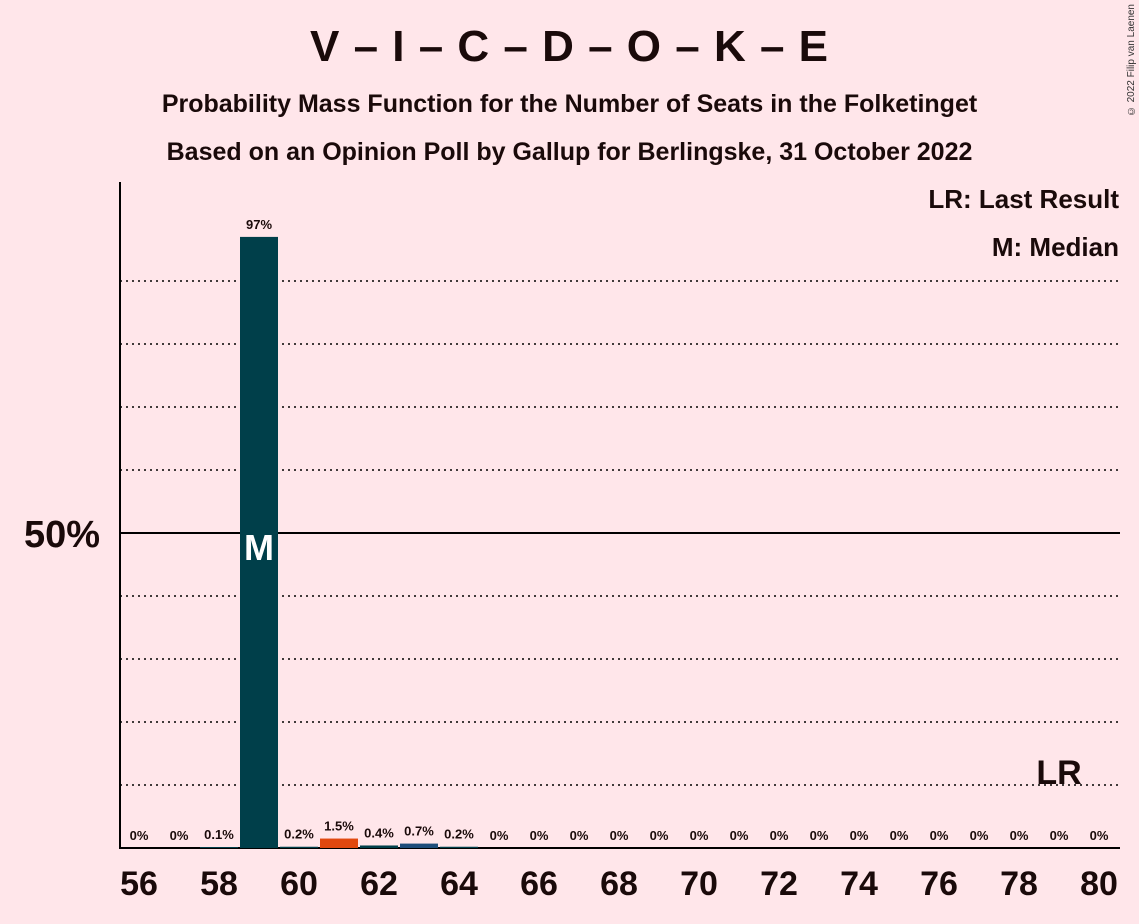  What do you see at coordinates (539, 835) in the screenshot?
I see `bar-label-66: 0%` at bounding box center [539, 835].